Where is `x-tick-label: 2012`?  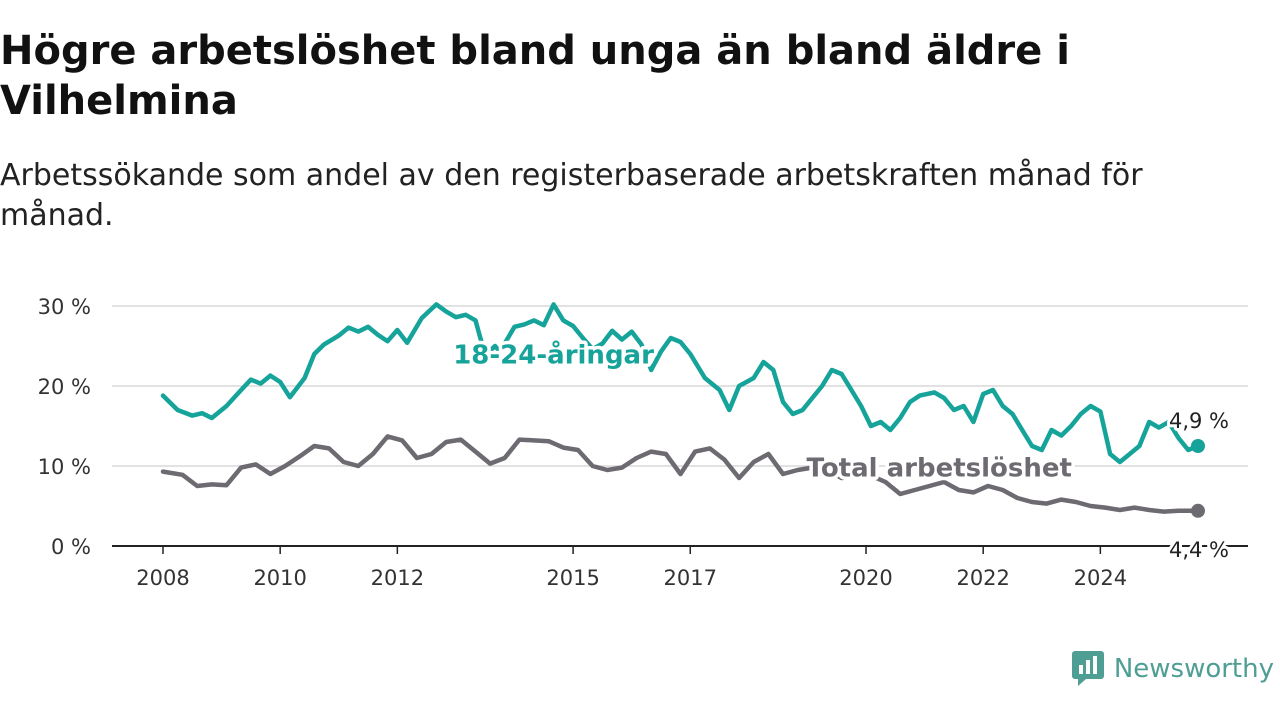
x-tick-label: 2012 is located at coordinates (397, 578).